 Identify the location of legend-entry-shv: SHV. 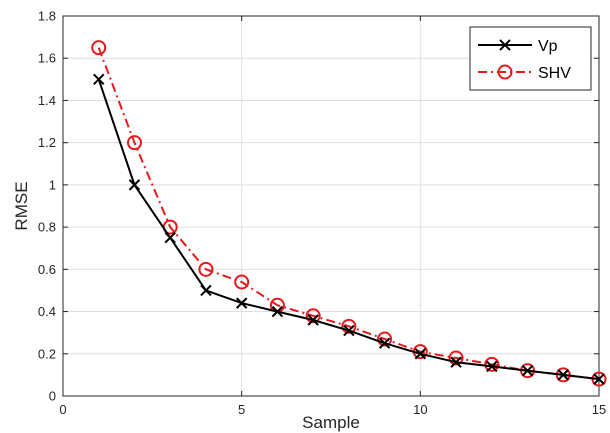
(524, 73).